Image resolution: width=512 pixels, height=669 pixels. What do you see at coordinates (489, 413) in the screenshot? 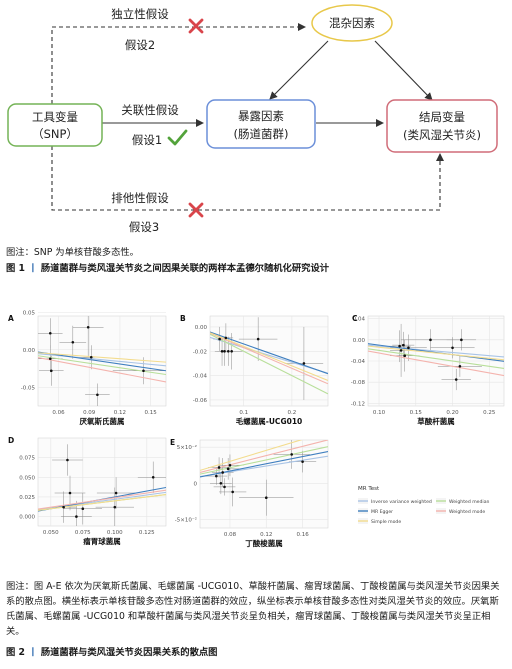
I see `x-tick-label: 0.25` at bounding box center [489, 413].